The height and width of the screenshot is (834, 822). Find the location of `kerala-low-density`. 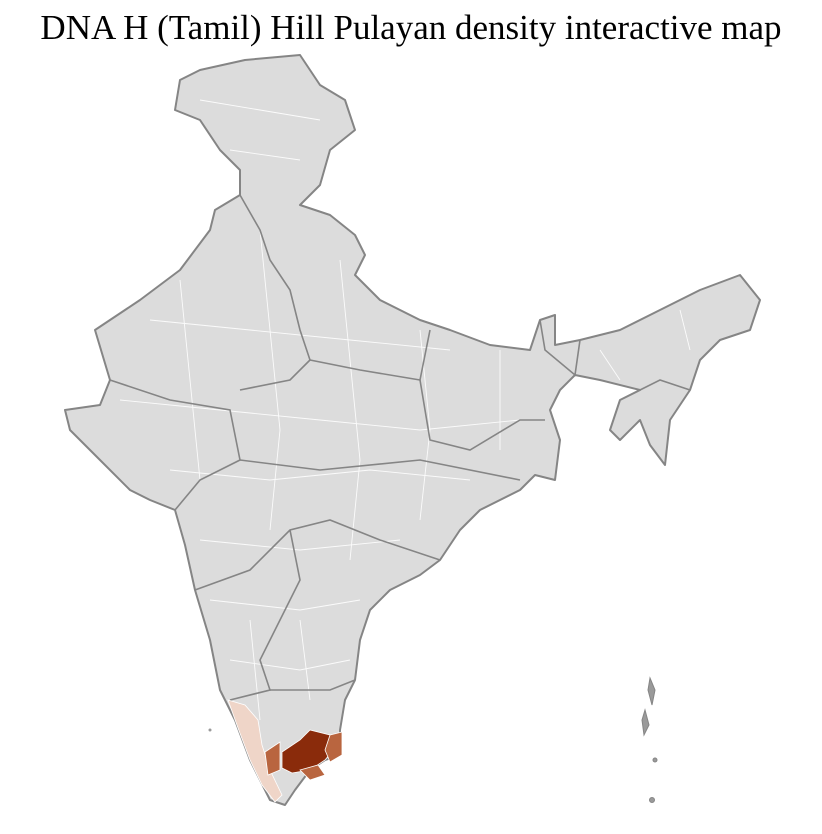

kerala-low-density is located at coordinates (255, 751).